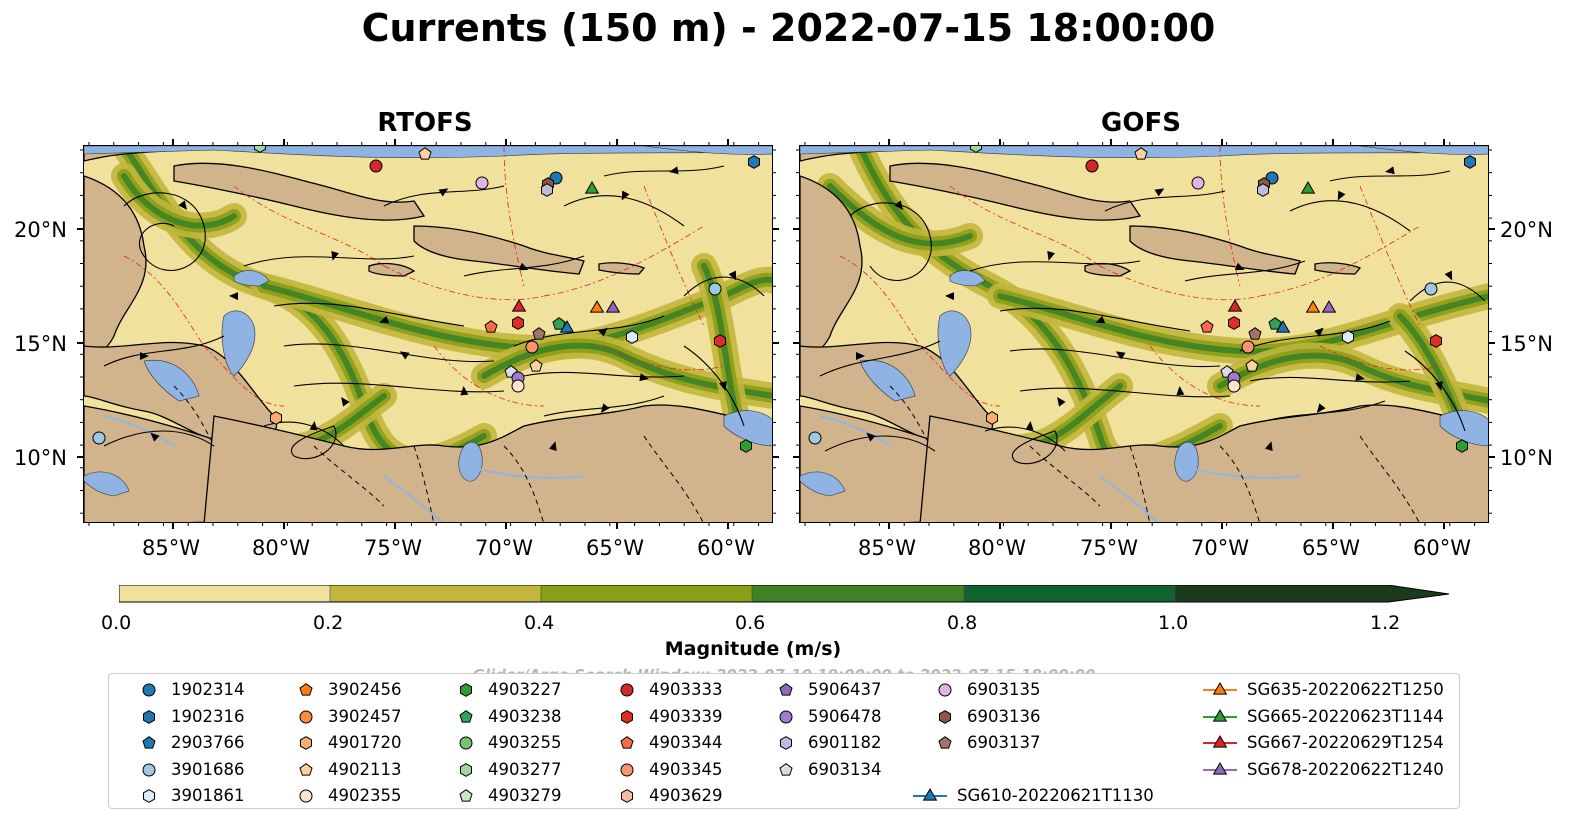 The height and width of the screenshot is (829, 1577). What do you see at coordinates (1173, 623) in the screenshot?
I see `colorbar-tick-5: 1.0` at bounding box center [1173, 623].